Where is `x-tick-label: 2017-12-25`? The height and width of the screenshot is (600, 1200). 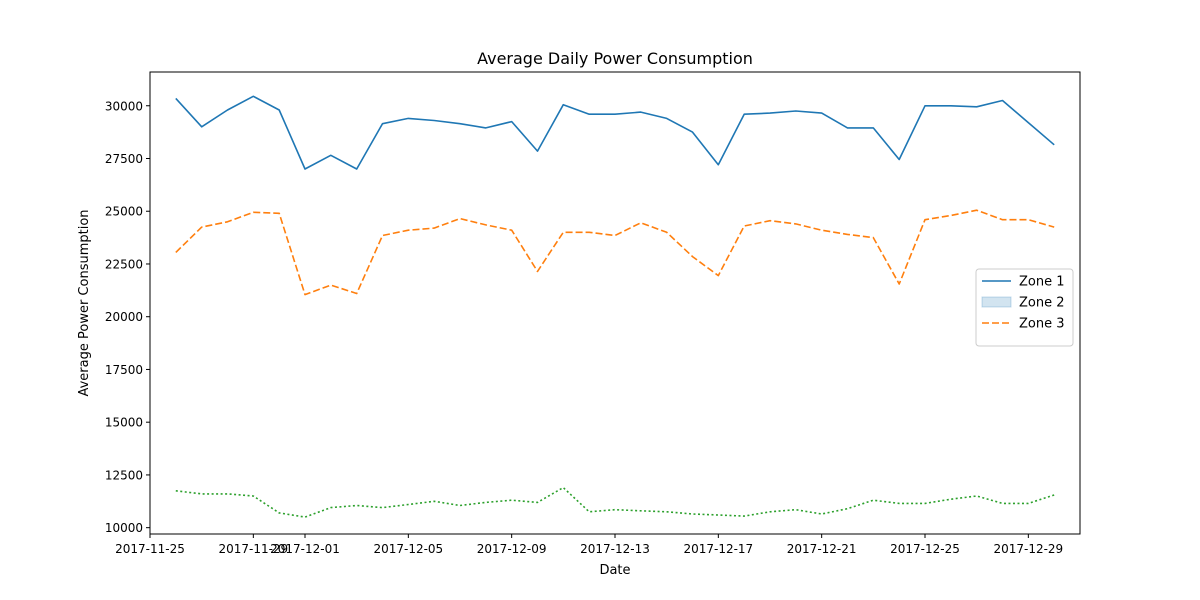
x-tick-label: 2017-12-25 is located at coordinates (925, 549).